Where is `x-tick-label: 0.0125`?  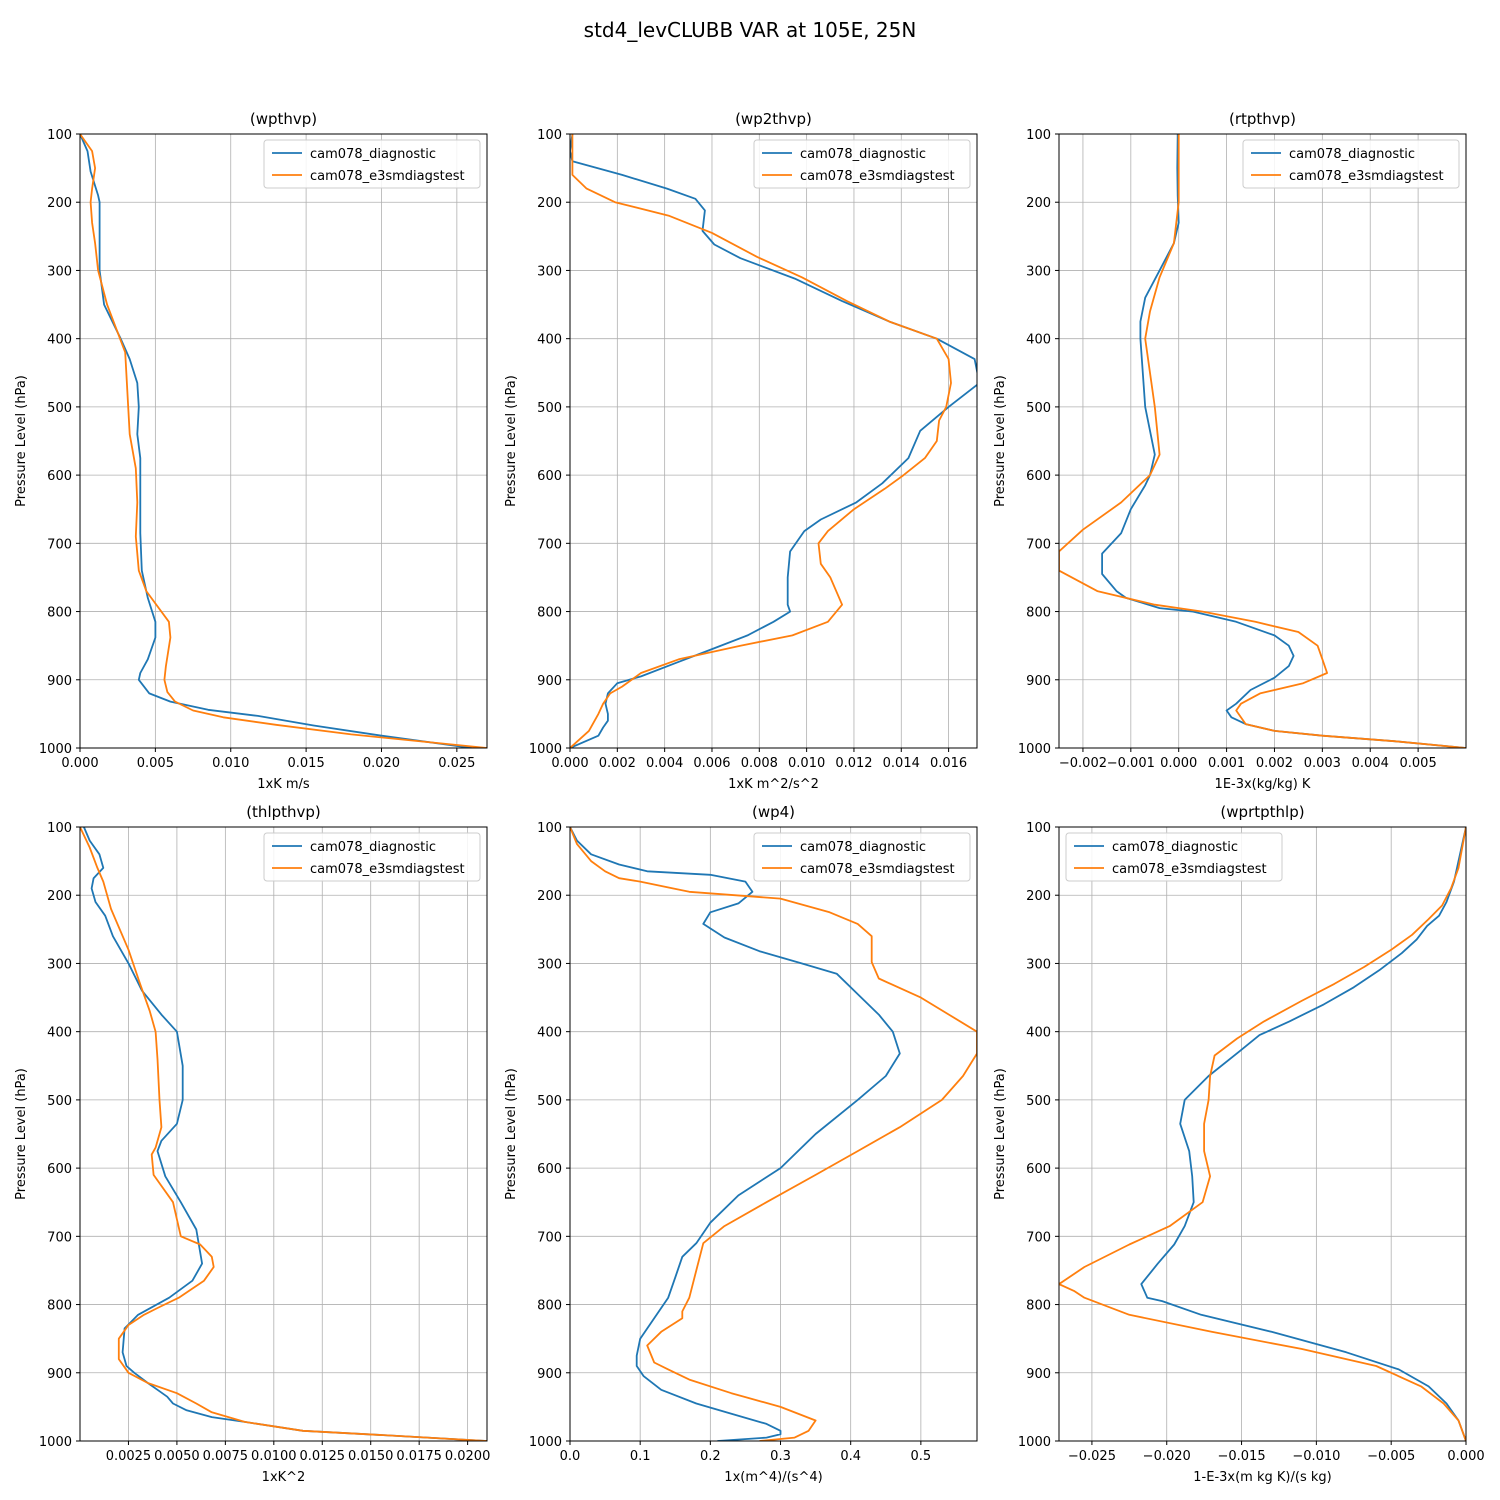
x-tick-label: 0.0125 is located at coordinates (323, 1456).